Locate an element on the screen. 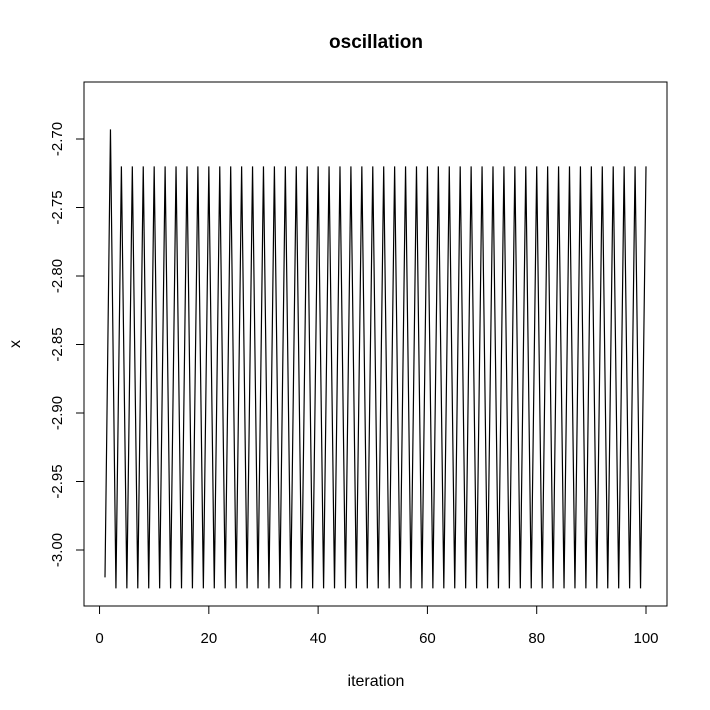  x-tick-label: 60 is located at coordinates (427, 638).